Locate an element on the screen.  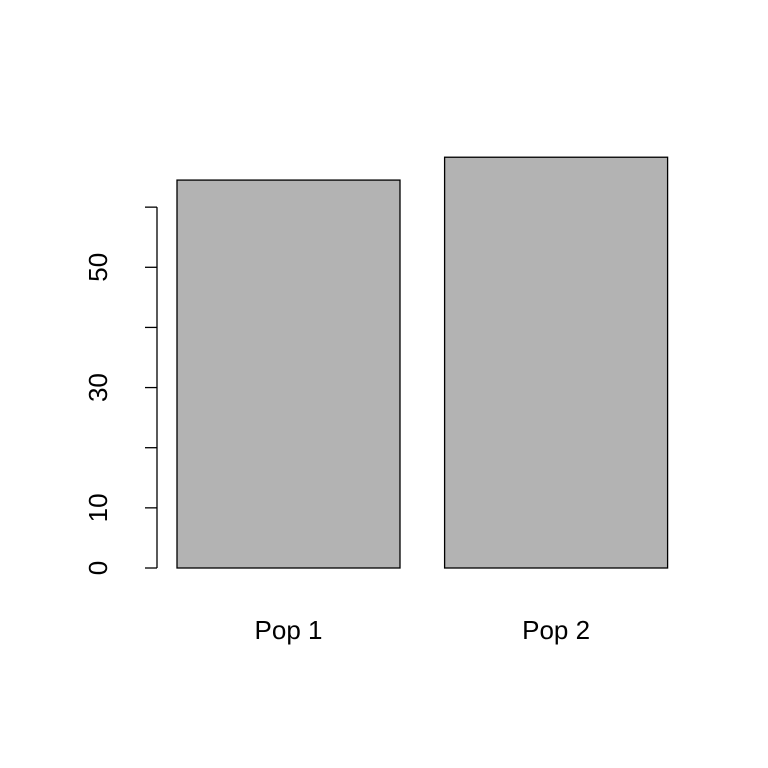
x-tick-label: Pop 1 is located at coordinates (289, 630).